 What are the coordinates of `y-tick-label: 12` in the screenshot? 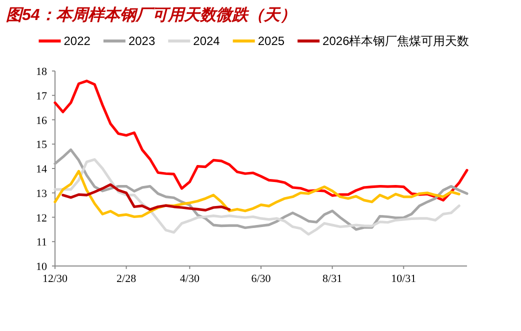 It's located at (41, 218).